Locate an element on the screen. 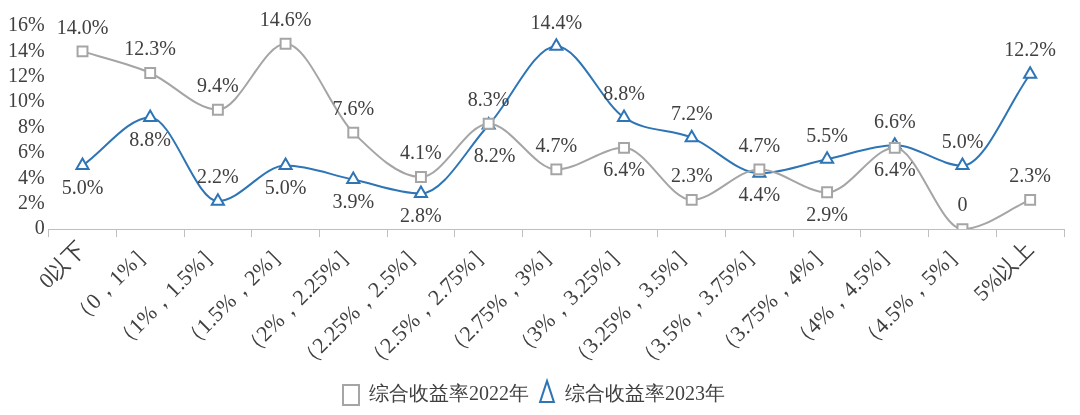 Image resolution: width=1080 pixels, height=415 pixels. x-tick-label: 0以下 is located at coordinates (62, 264).